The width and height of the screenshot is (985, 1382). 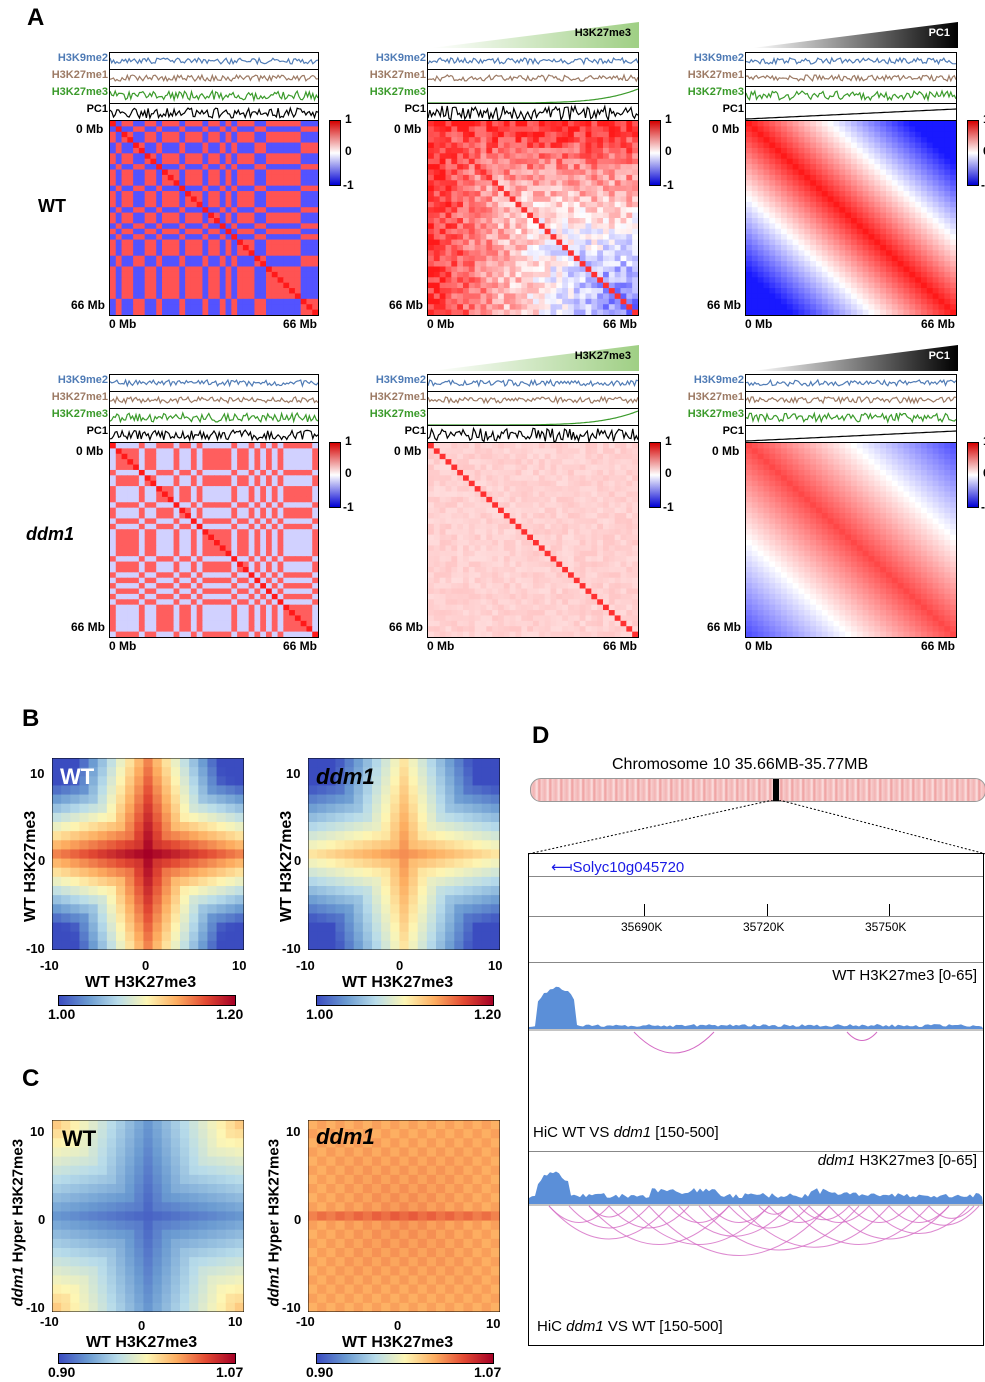 I want to click on row-label-wt: WT, so click(x=52, y=206).